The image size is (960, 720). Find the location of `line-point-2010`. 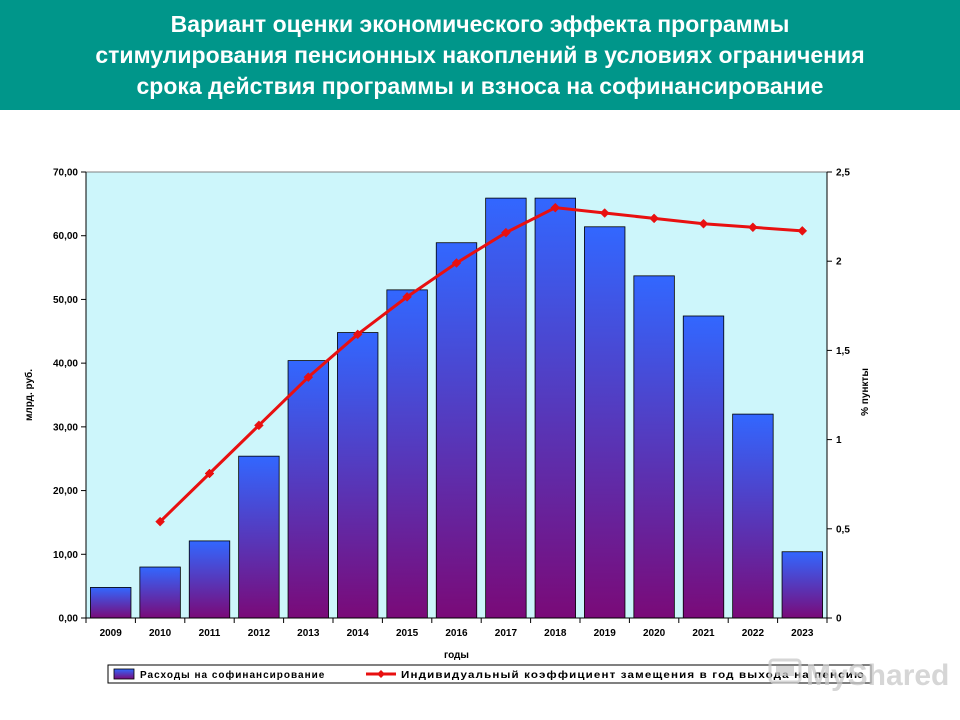

line-point-2010 is located at coordinates (160, 521).